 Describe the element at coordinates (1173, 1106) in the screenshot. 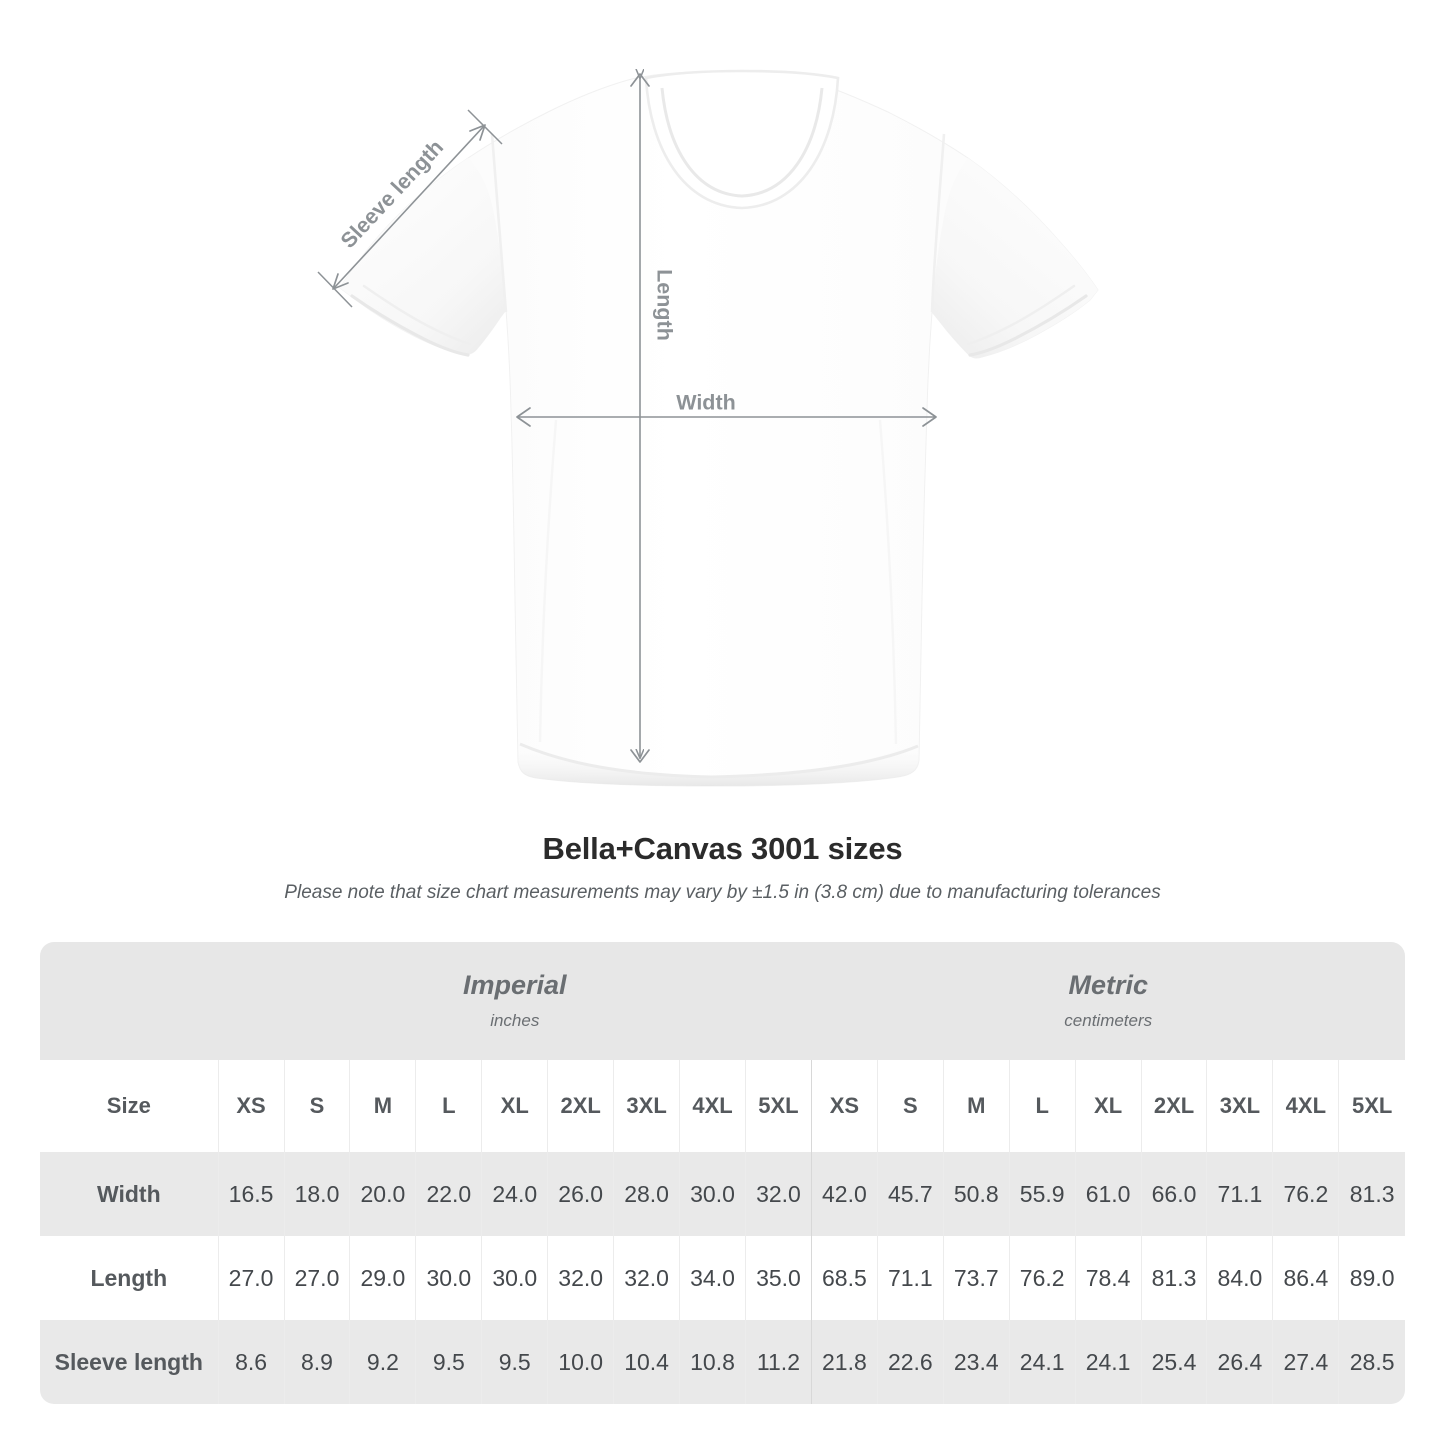

I see `size-header-metric-2xl: 2XL` at that location.